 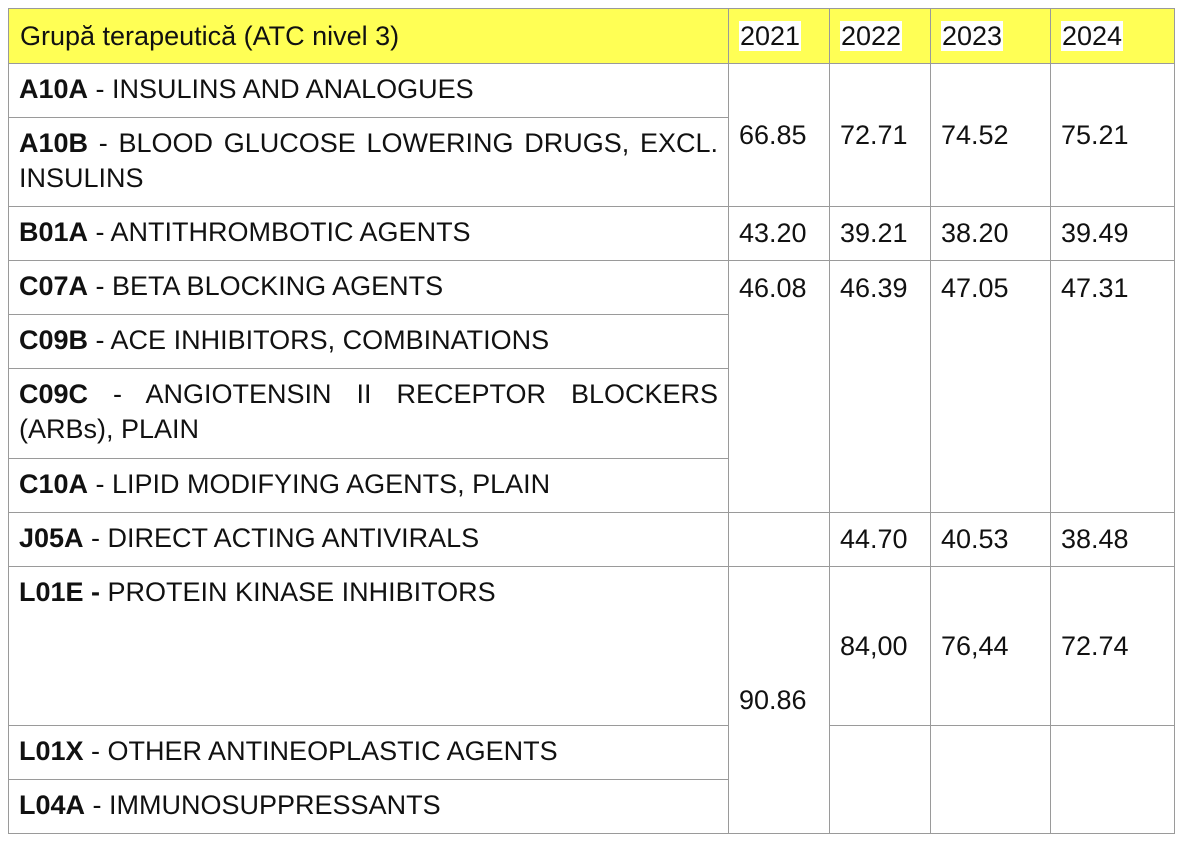 I want to click on group-cell-j05a: J05A - DIRECT ACTING ANTIVIRALS, so click(x=368, y=539).